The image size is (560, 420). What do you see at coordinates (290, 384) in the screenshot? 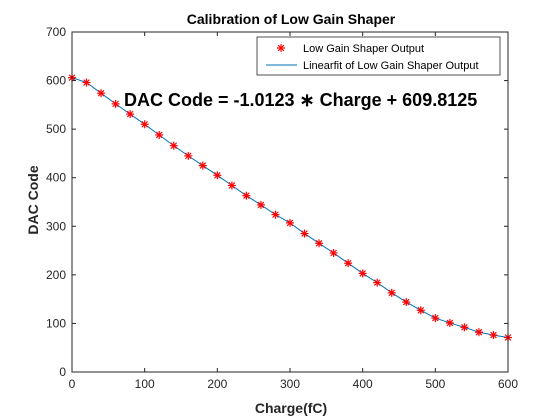
I see `x-tick-label: 300` at bounding box center [290, 384].